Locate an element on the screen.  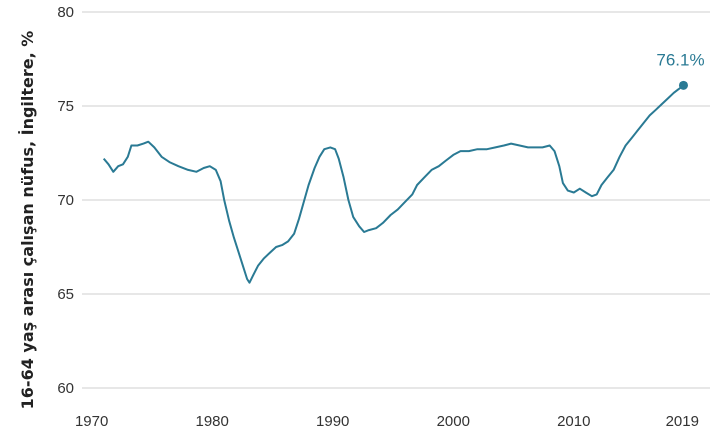
y-tick-label: 60 is located at coordinates (65, 388).